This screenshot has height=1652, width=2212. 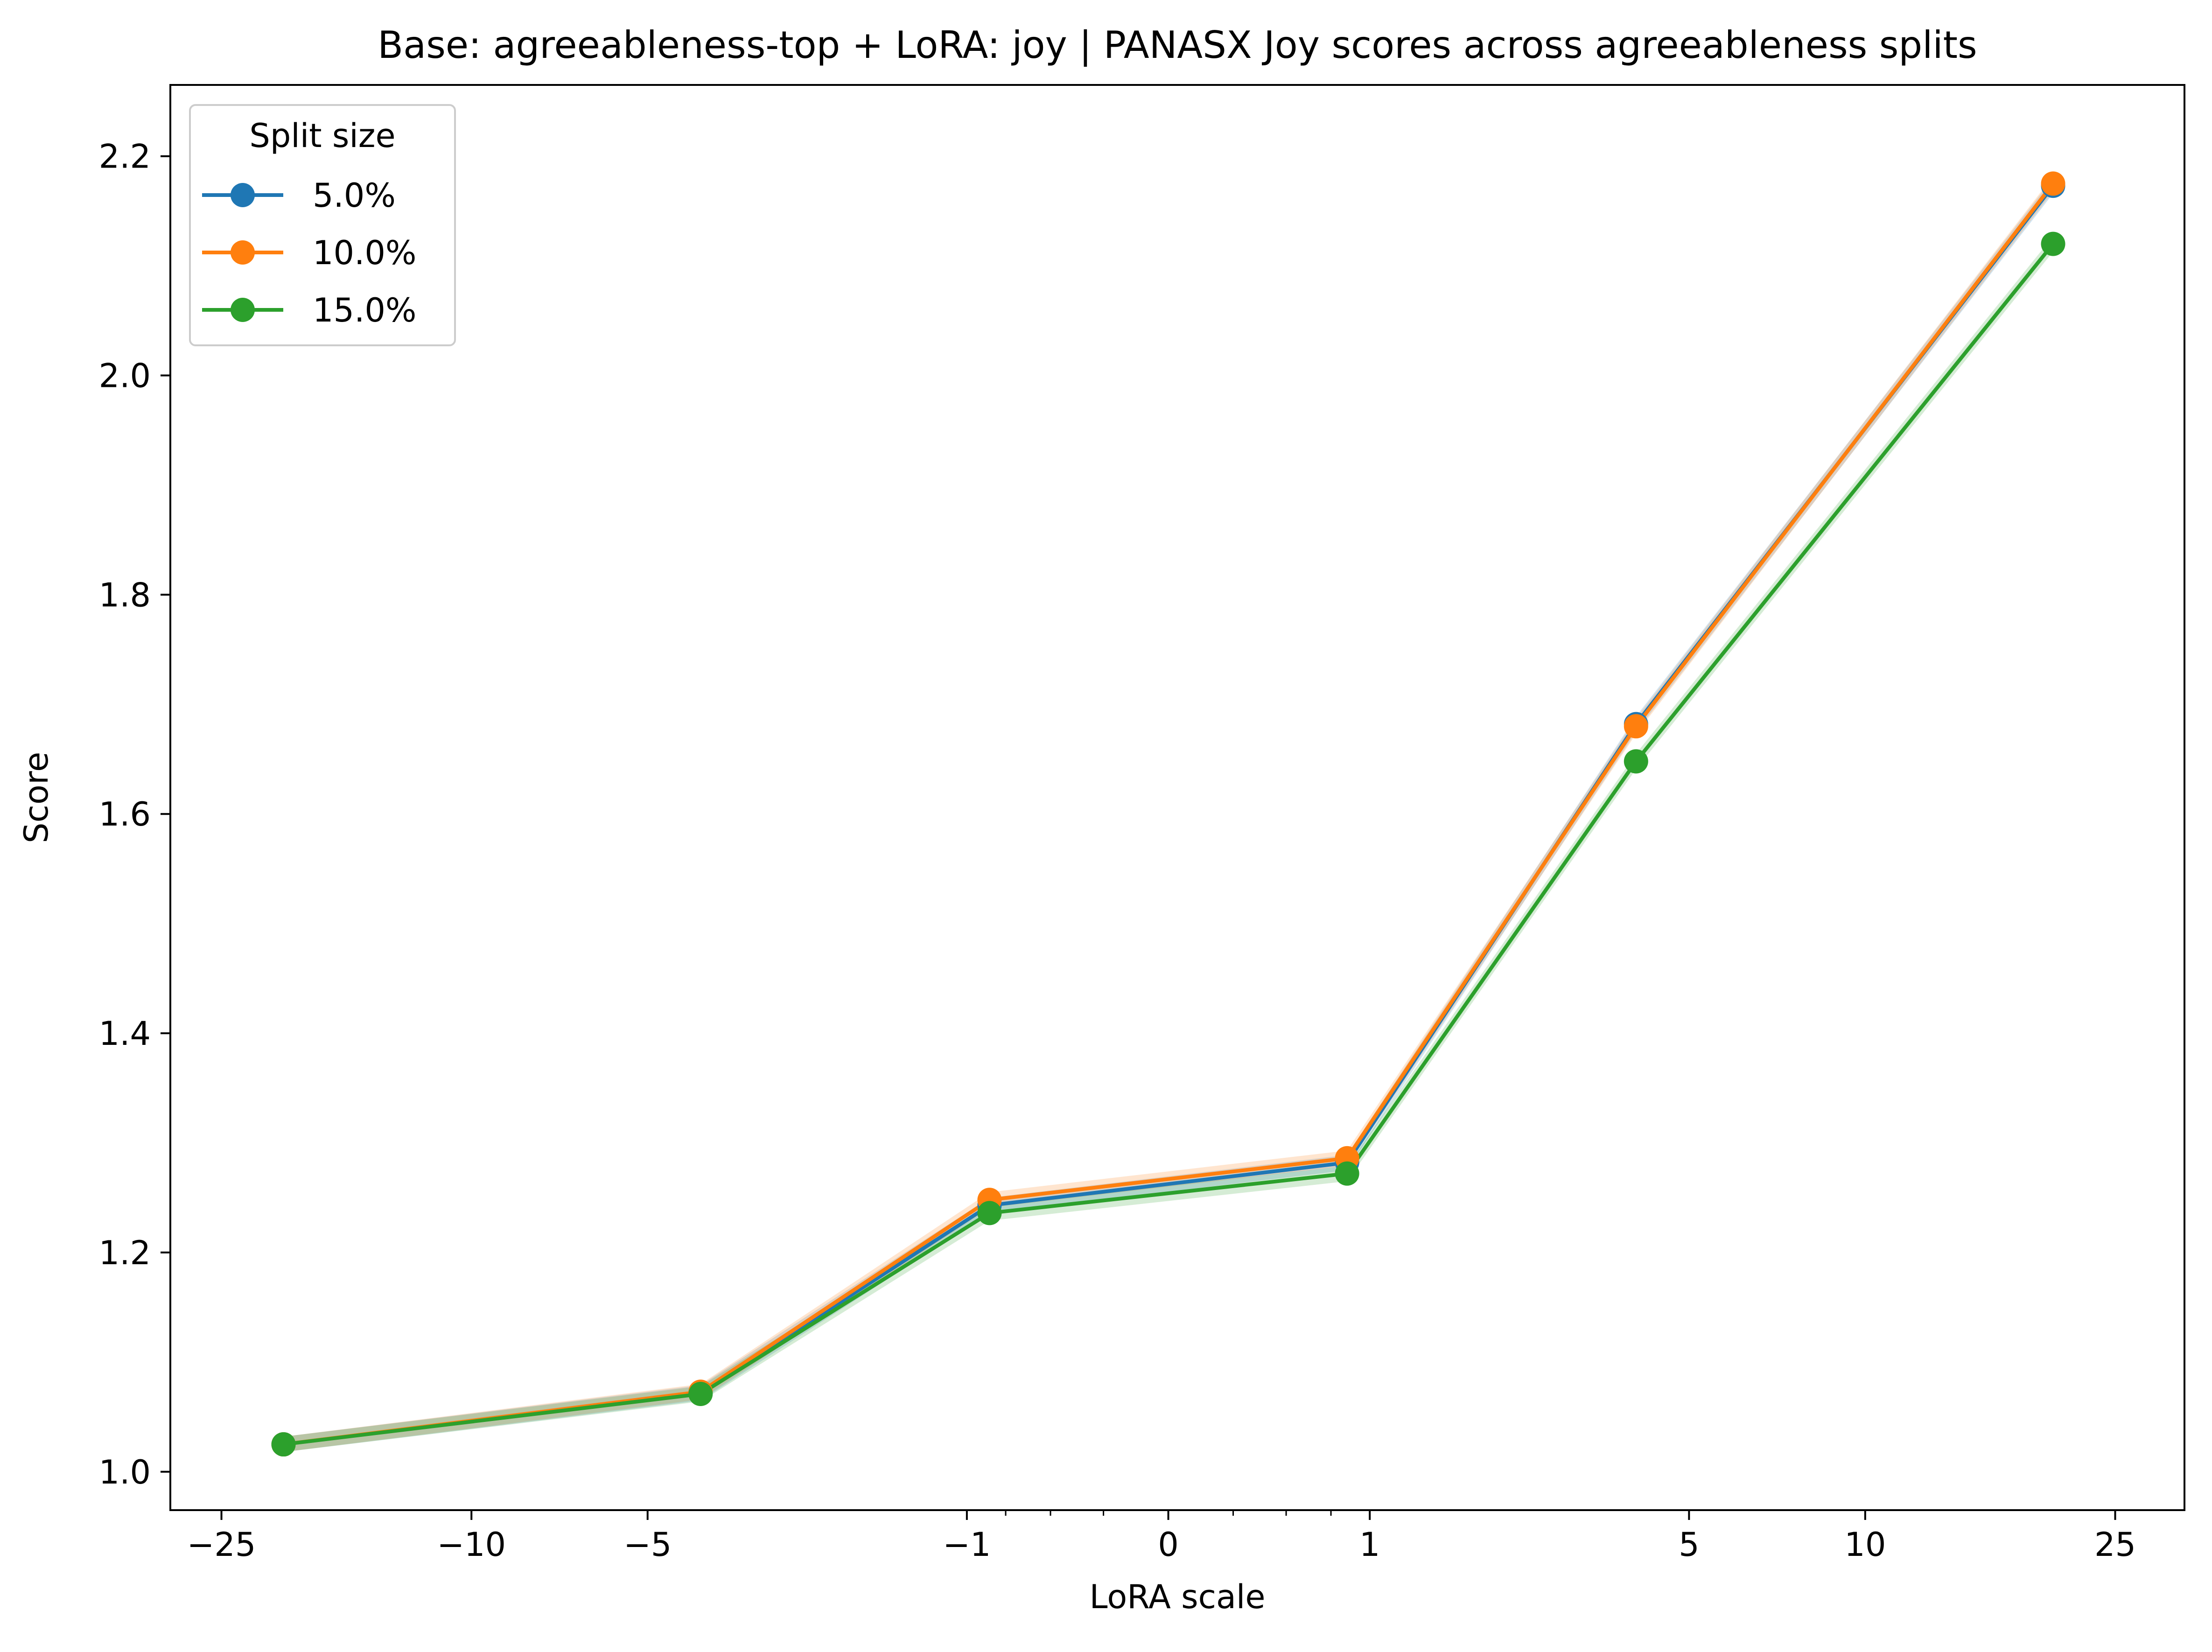 I want to click on y-tick-label: 2.2, so click(x=125, y=157).